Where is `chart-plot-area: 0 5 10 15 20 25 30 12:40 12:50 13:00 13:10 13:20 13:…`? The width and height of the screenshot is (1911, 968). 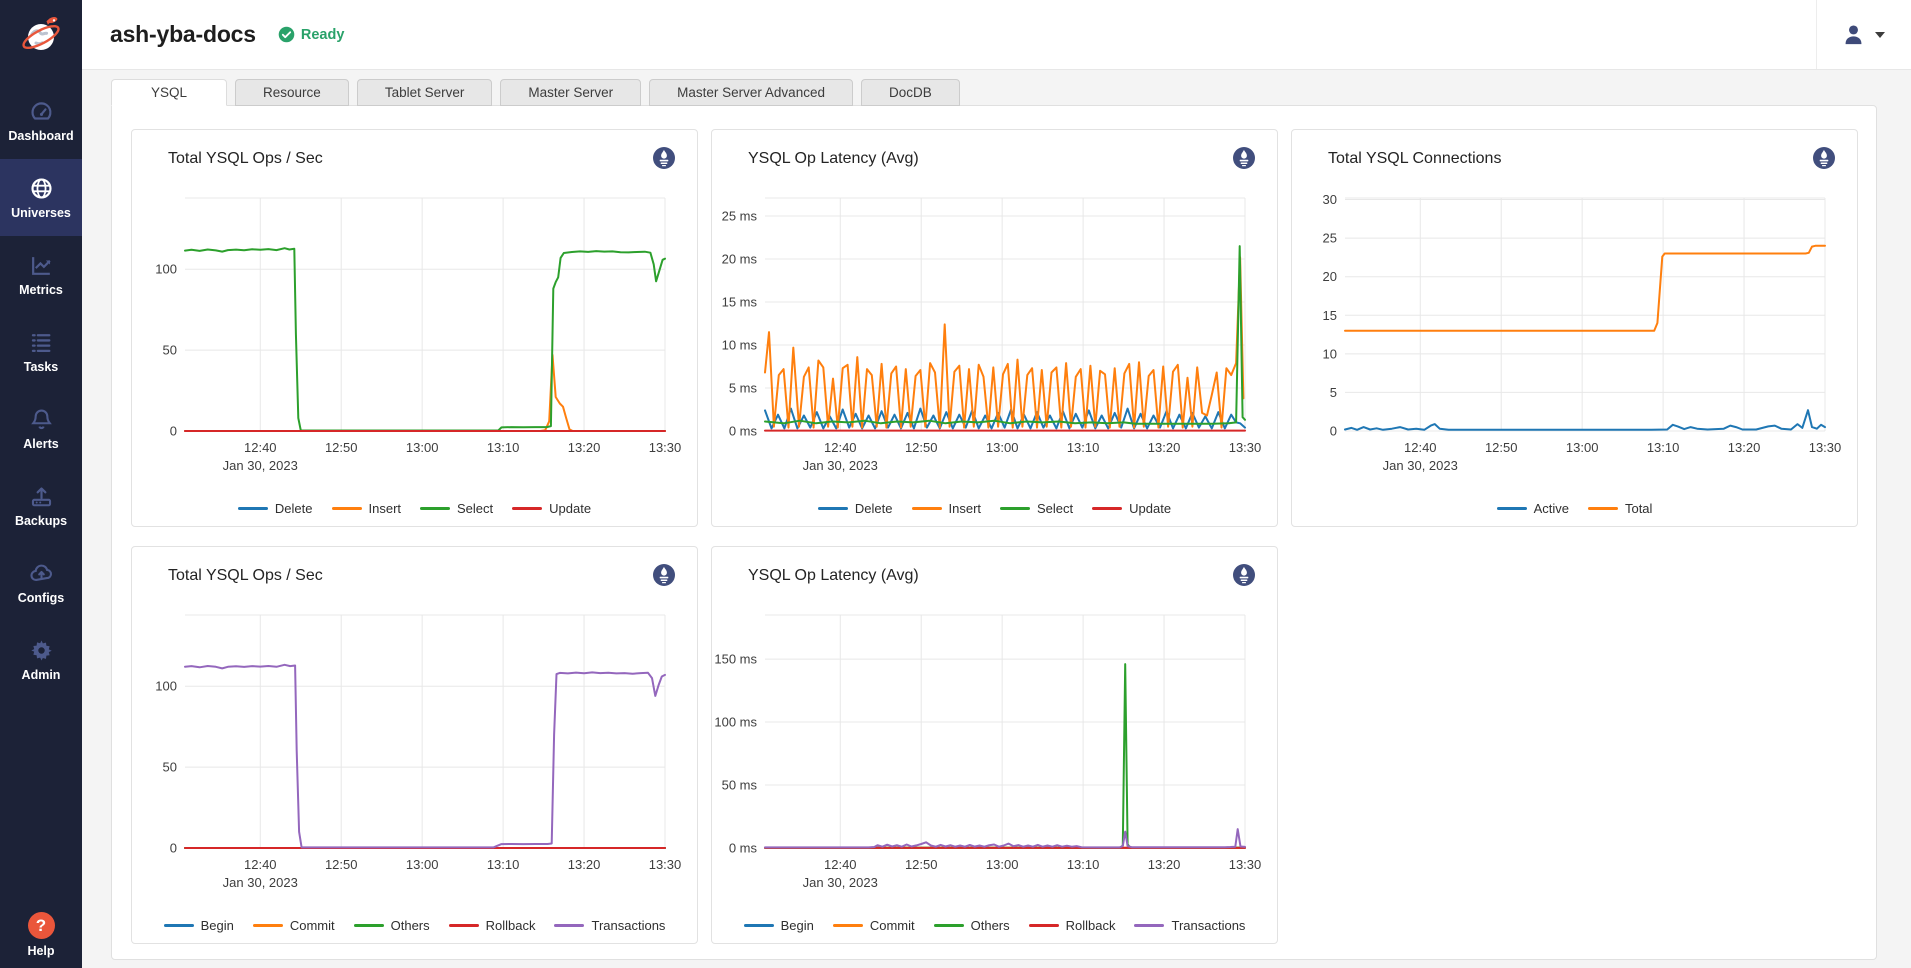
chart-plot-area: 0 5 10 15 20 25 30 12:40 12:50 13:00 13:10 13:20 13:… is located at coordinates (1575, 329).